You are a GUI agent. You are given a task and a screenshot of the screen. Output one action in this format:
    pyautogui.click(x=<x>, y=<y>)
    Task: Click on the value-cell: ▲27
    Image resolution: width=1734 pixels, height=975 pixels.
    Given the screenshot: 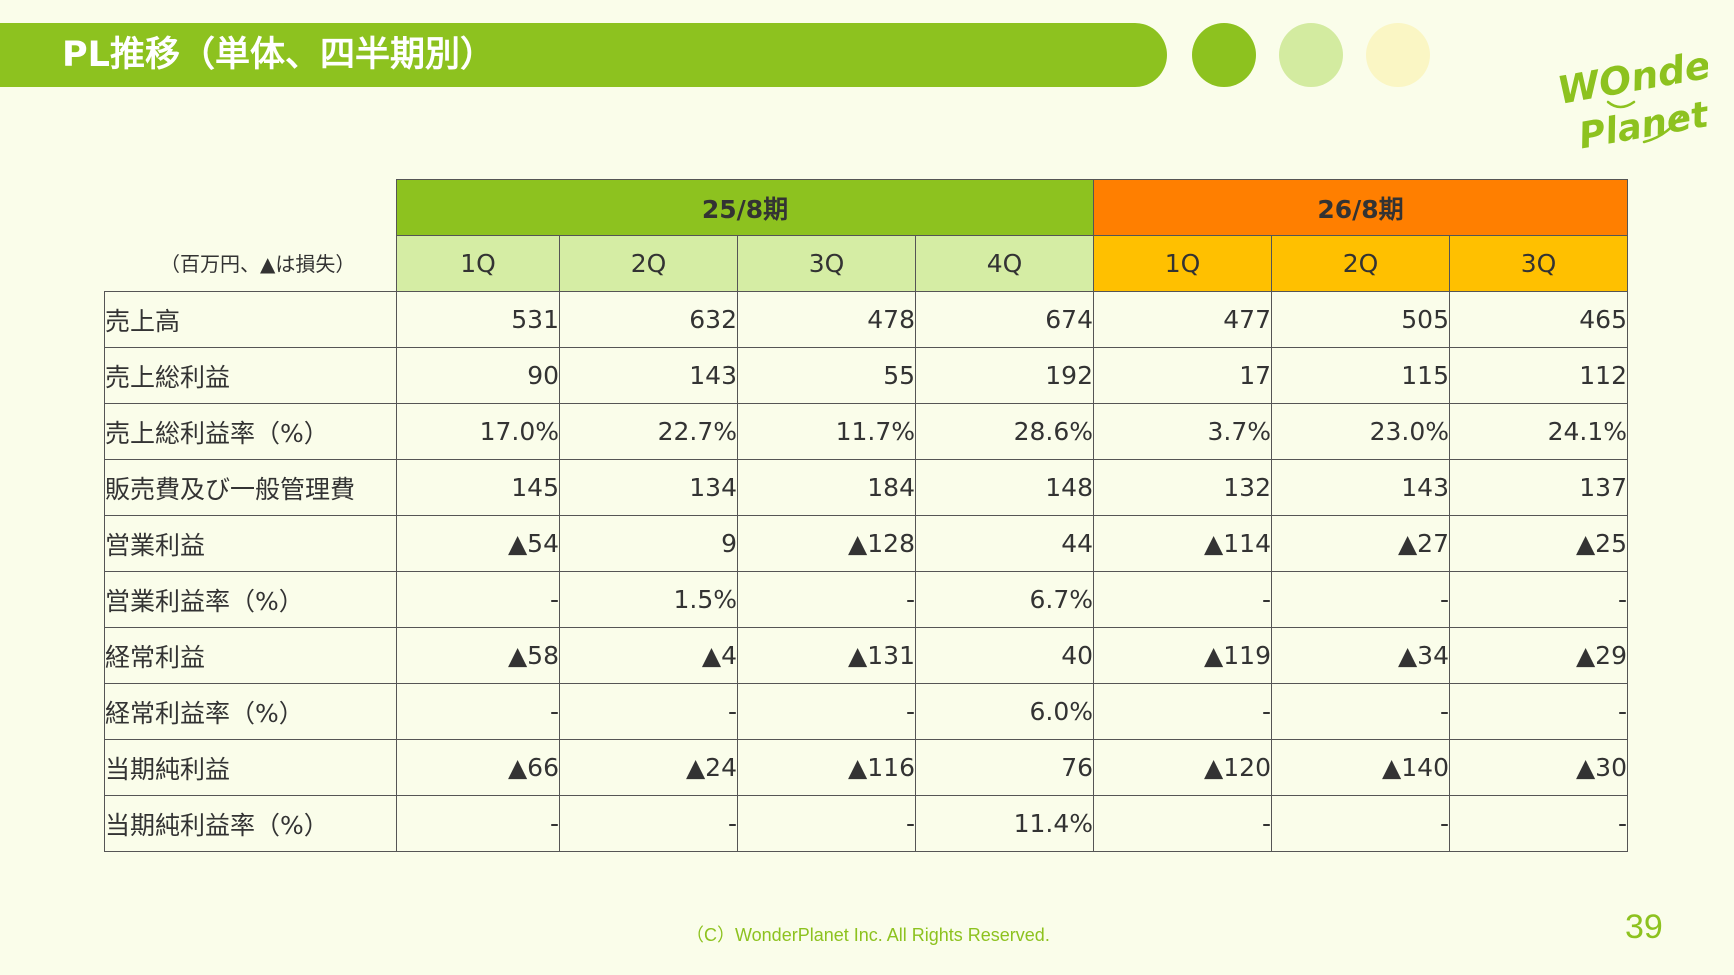 What is the action you would take?
    pyautogui.click(x=1360, y=543)
    